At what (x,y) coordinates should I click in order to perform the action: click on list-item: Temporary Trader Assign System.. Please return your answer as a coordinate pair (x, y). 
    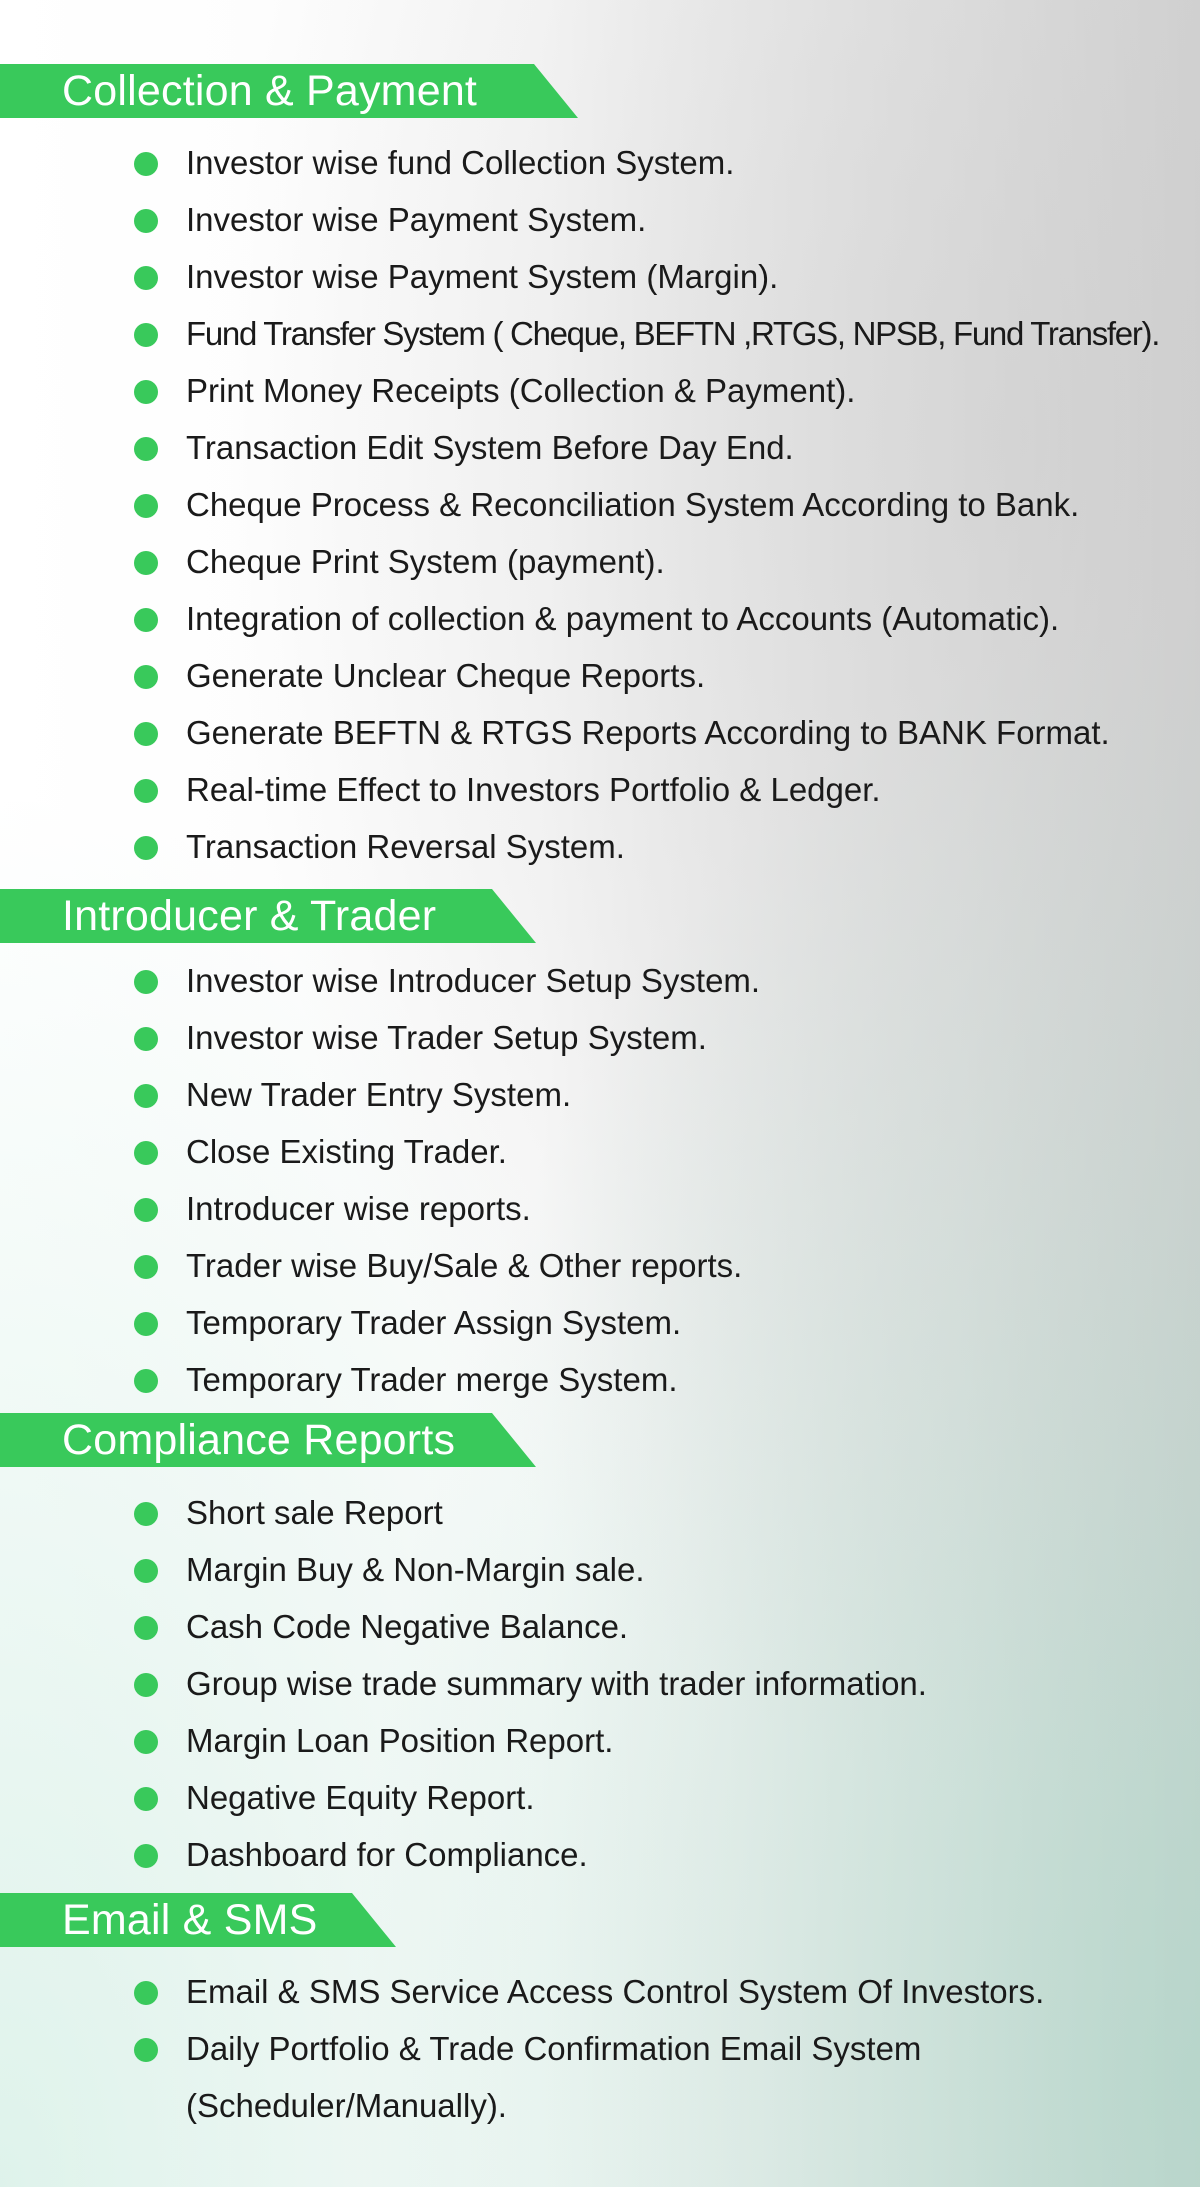
    Looking at the image, I should click on (654, 1322).